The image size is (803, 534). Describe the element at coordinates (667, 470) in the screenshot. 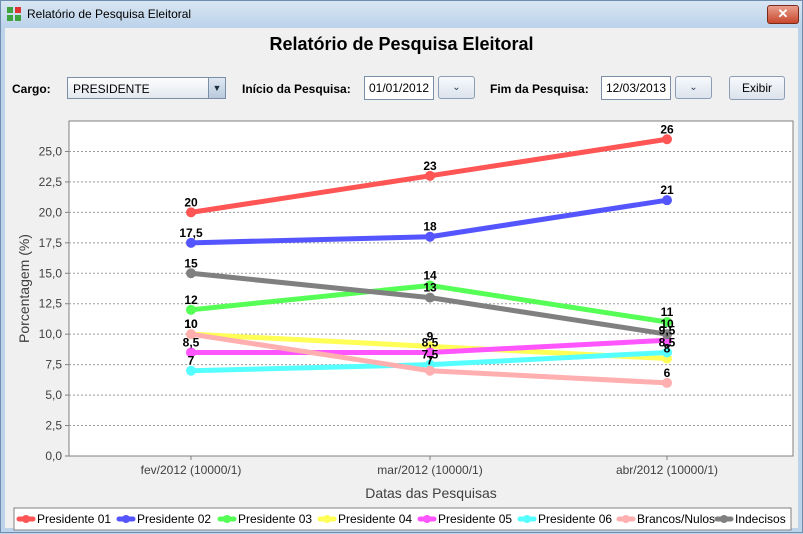

I see `x-tick-label: abr/2012 (10000/1)` at that location.